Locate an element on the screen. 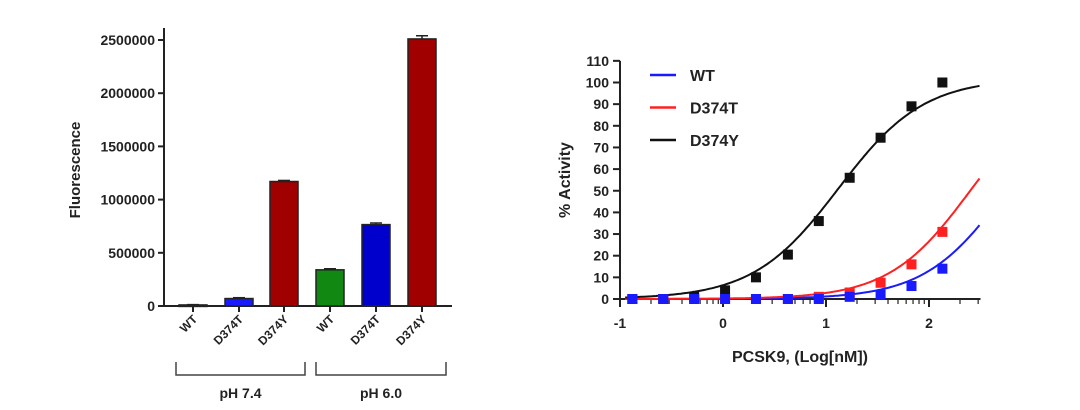  bar-y-tick-label: 500000 is located at coordinates (131, 253).